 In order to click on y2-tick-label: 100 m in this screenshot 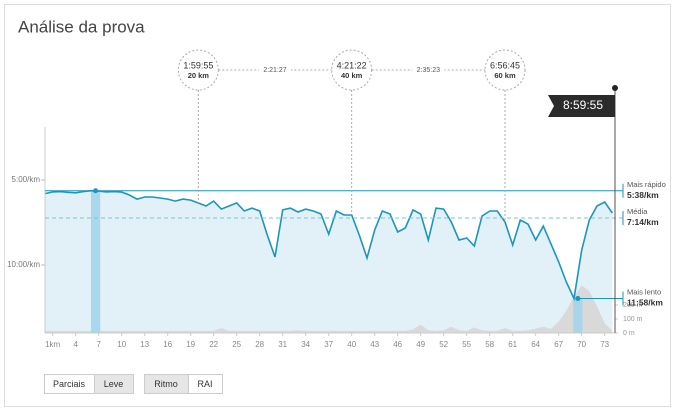, I will do `click(633, 319)`.